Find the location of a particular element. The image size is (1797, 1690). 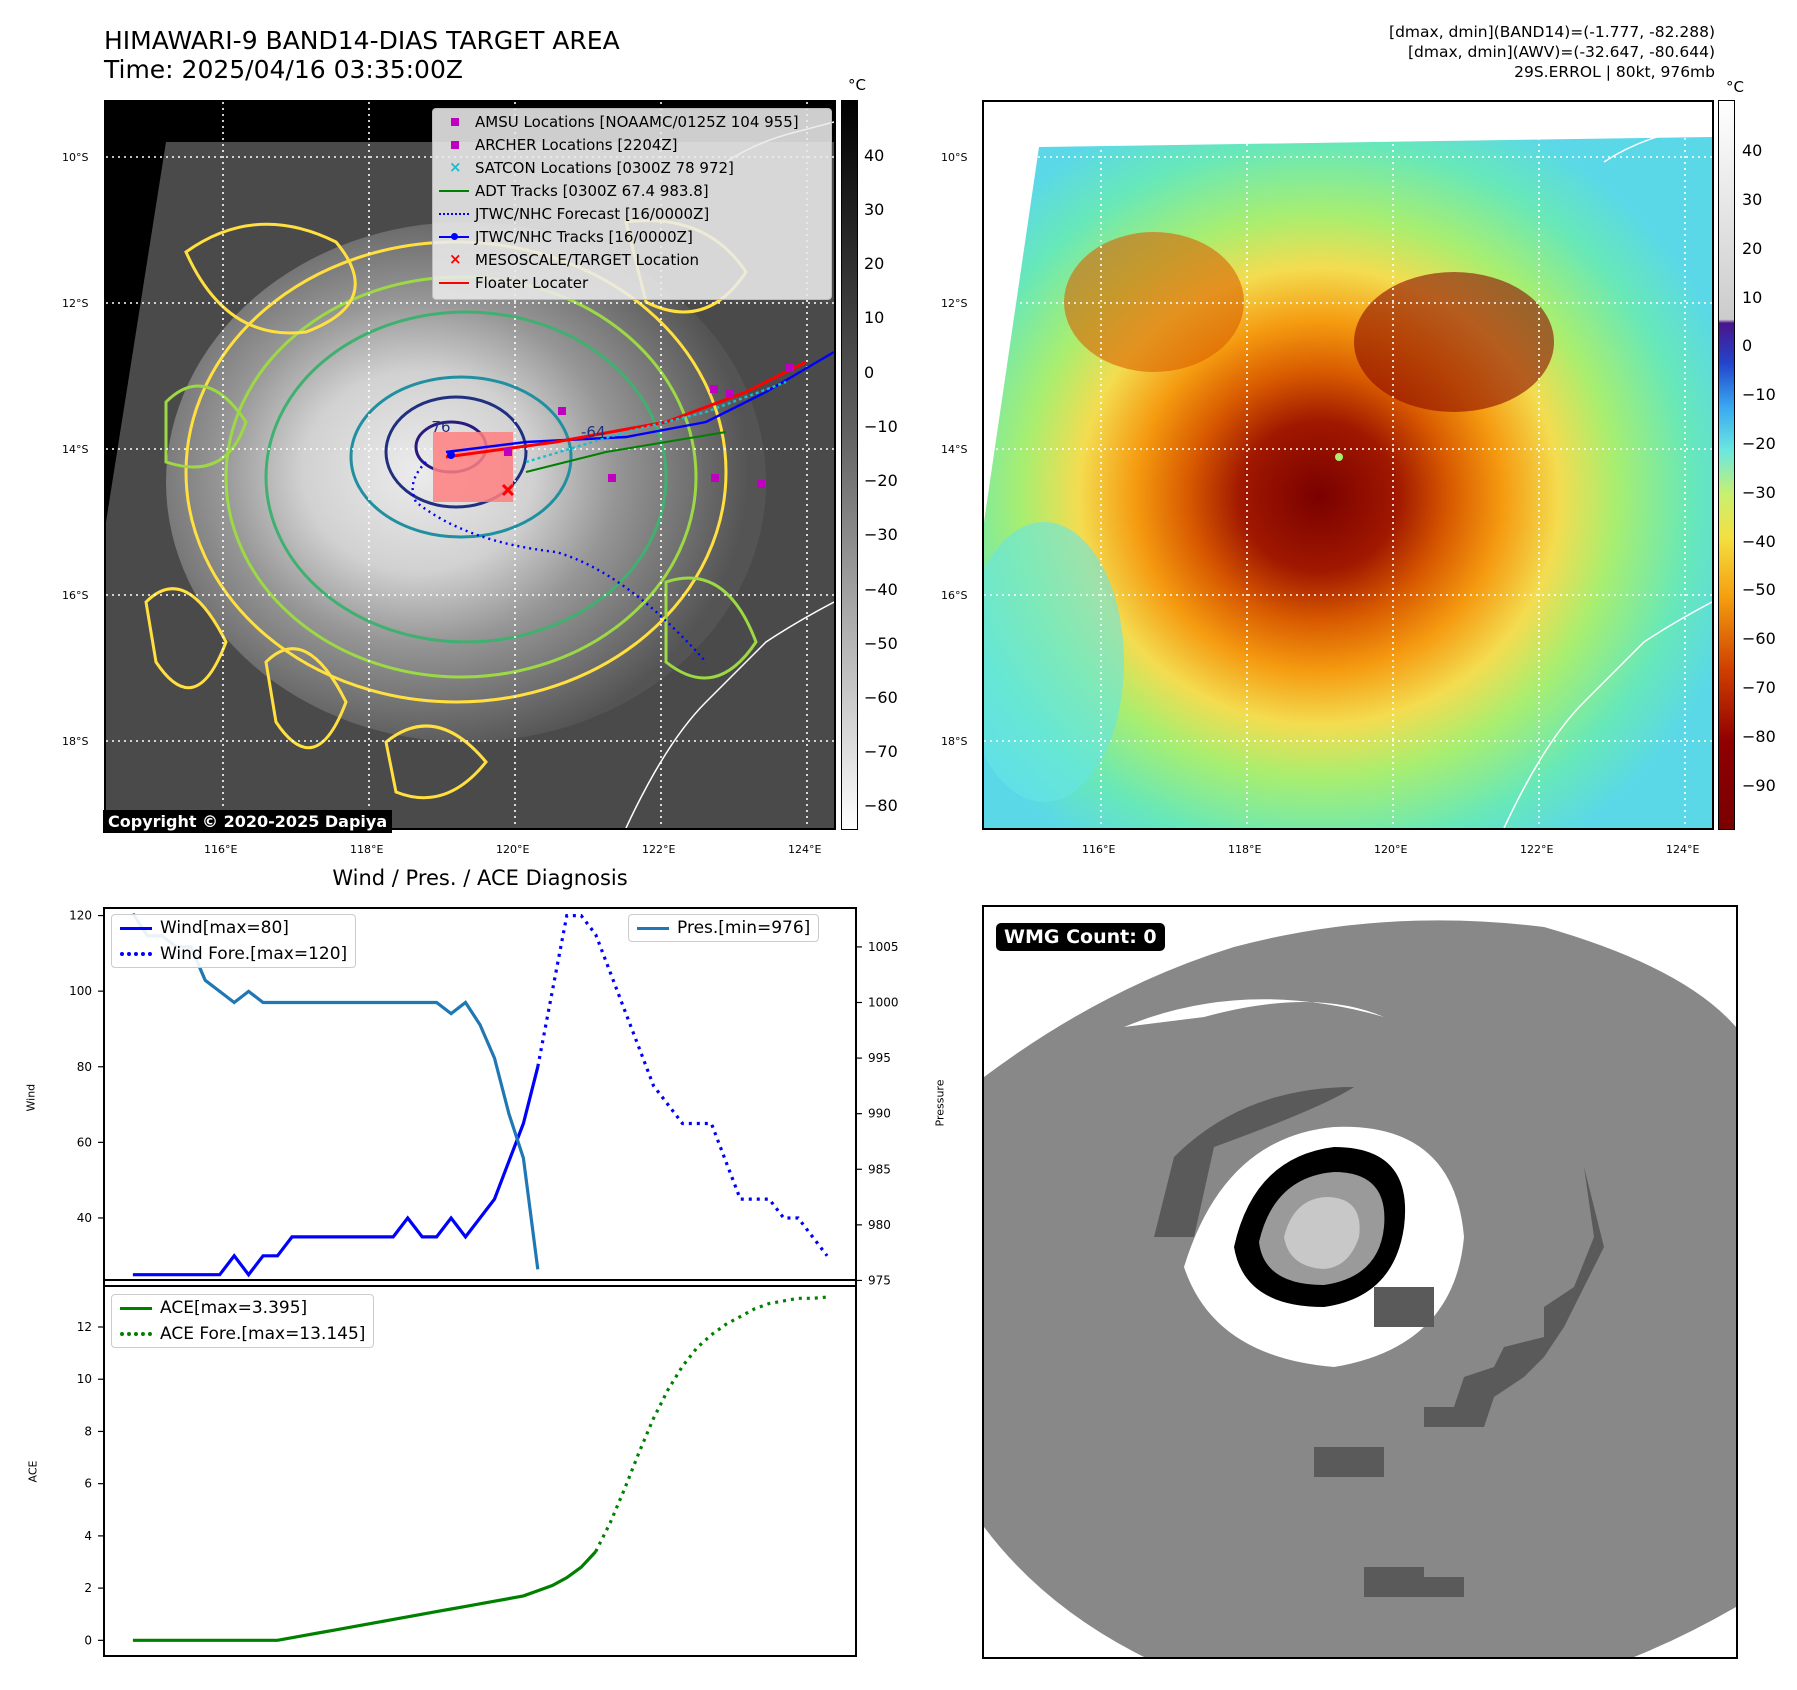

y2-tick-label: 990 is located at coordinates (879, 1114).